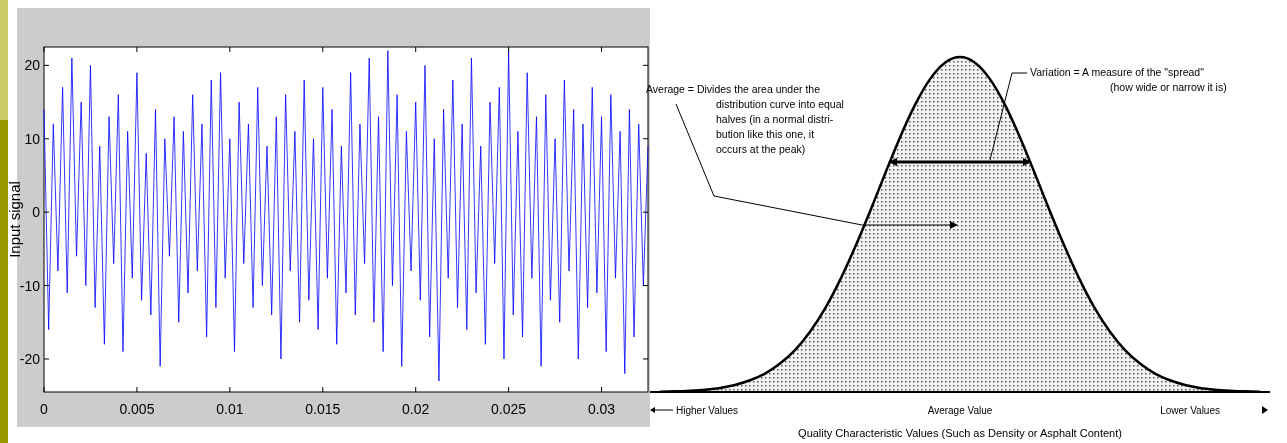 This screenshot has width=1287, height=443. Describe the element at coordinates (416, 409) in the screenshot. I see `x-tick-label: 0.02` at that location.